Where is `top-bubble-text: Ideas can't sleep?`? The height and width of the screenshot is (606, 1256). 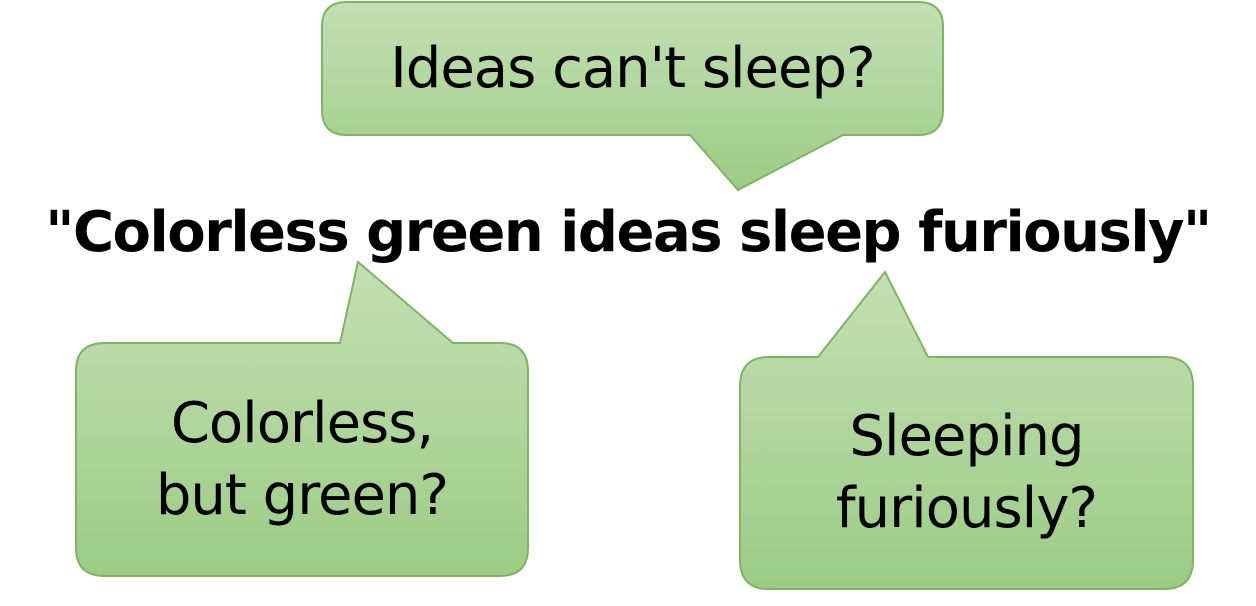
top-bubble-text: Ideas can't sleep? is located at coordinates (632, 68).